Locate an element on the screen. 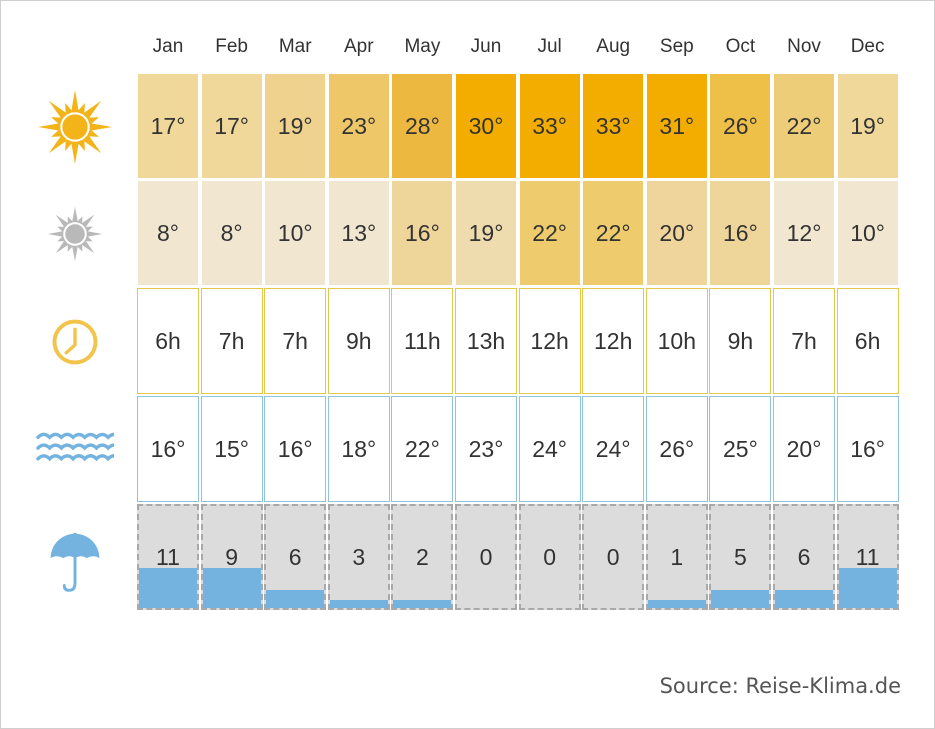 Image resolution: width=935 pixels, height=729 pixels. month-label: Aug is located at coordinates (613, 46).